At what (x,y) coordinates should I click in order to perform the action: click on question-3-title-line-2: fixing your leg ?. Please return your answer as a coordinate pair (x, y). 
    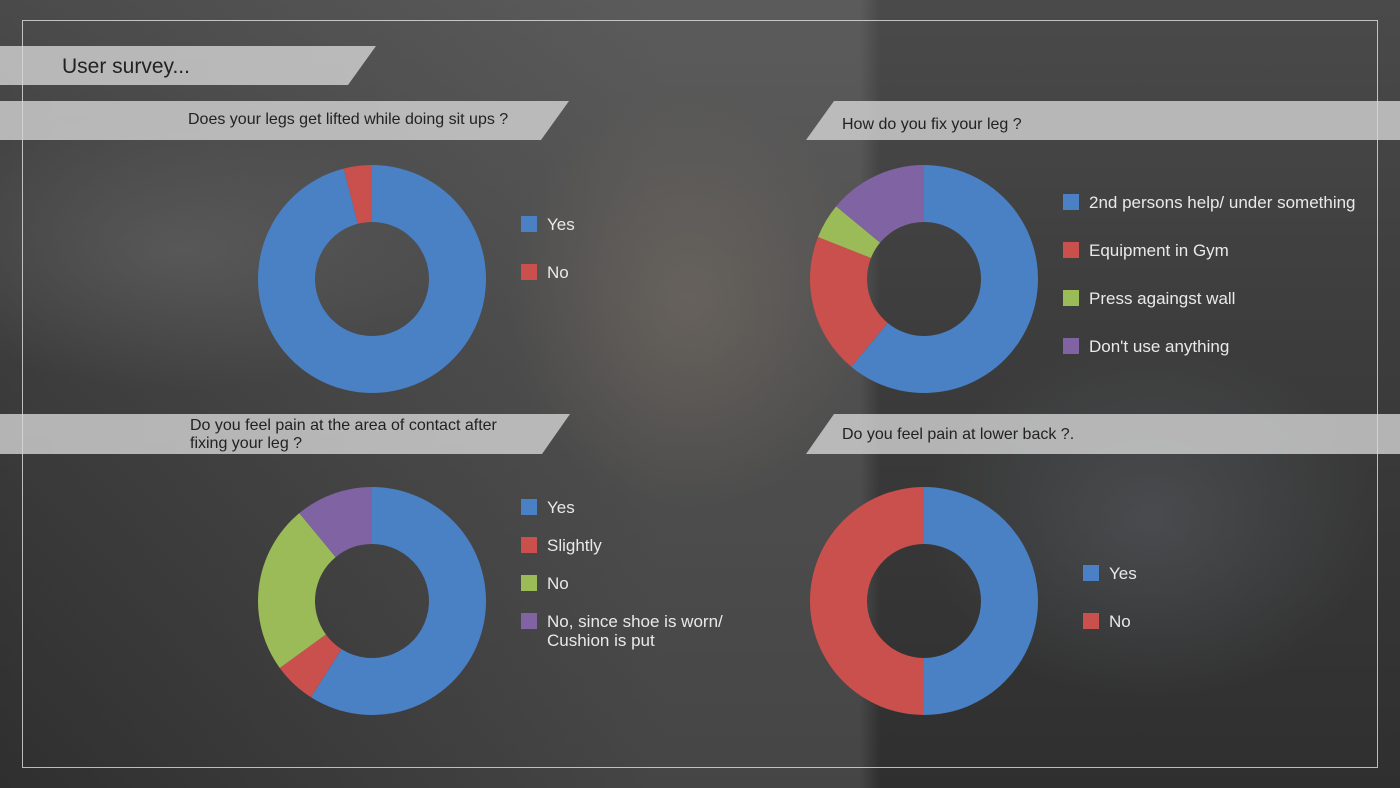
    Looking at the image, I should click on (246, 443).